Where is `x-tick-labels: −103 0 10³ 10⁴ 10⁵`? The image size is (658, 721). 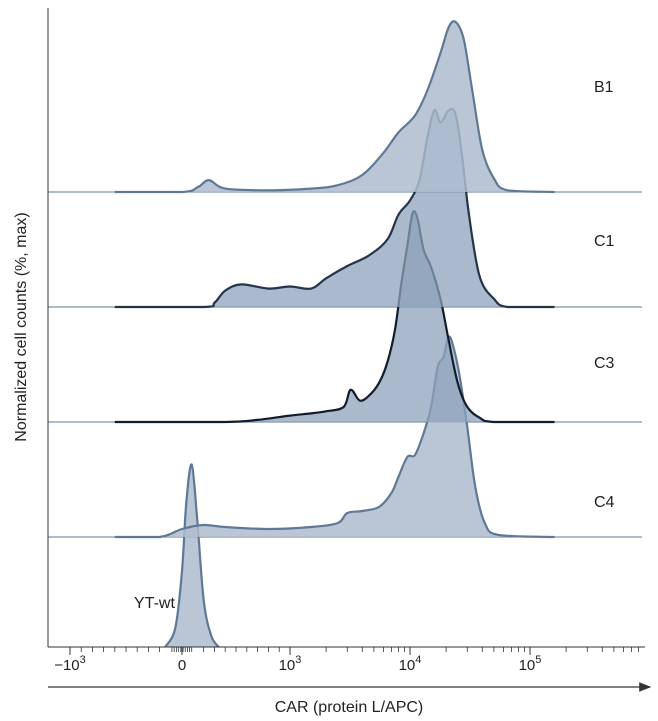 x-tick-labels: −103 0 10³ 10⁴ 10⁵ is located at coordinates (297, 664).